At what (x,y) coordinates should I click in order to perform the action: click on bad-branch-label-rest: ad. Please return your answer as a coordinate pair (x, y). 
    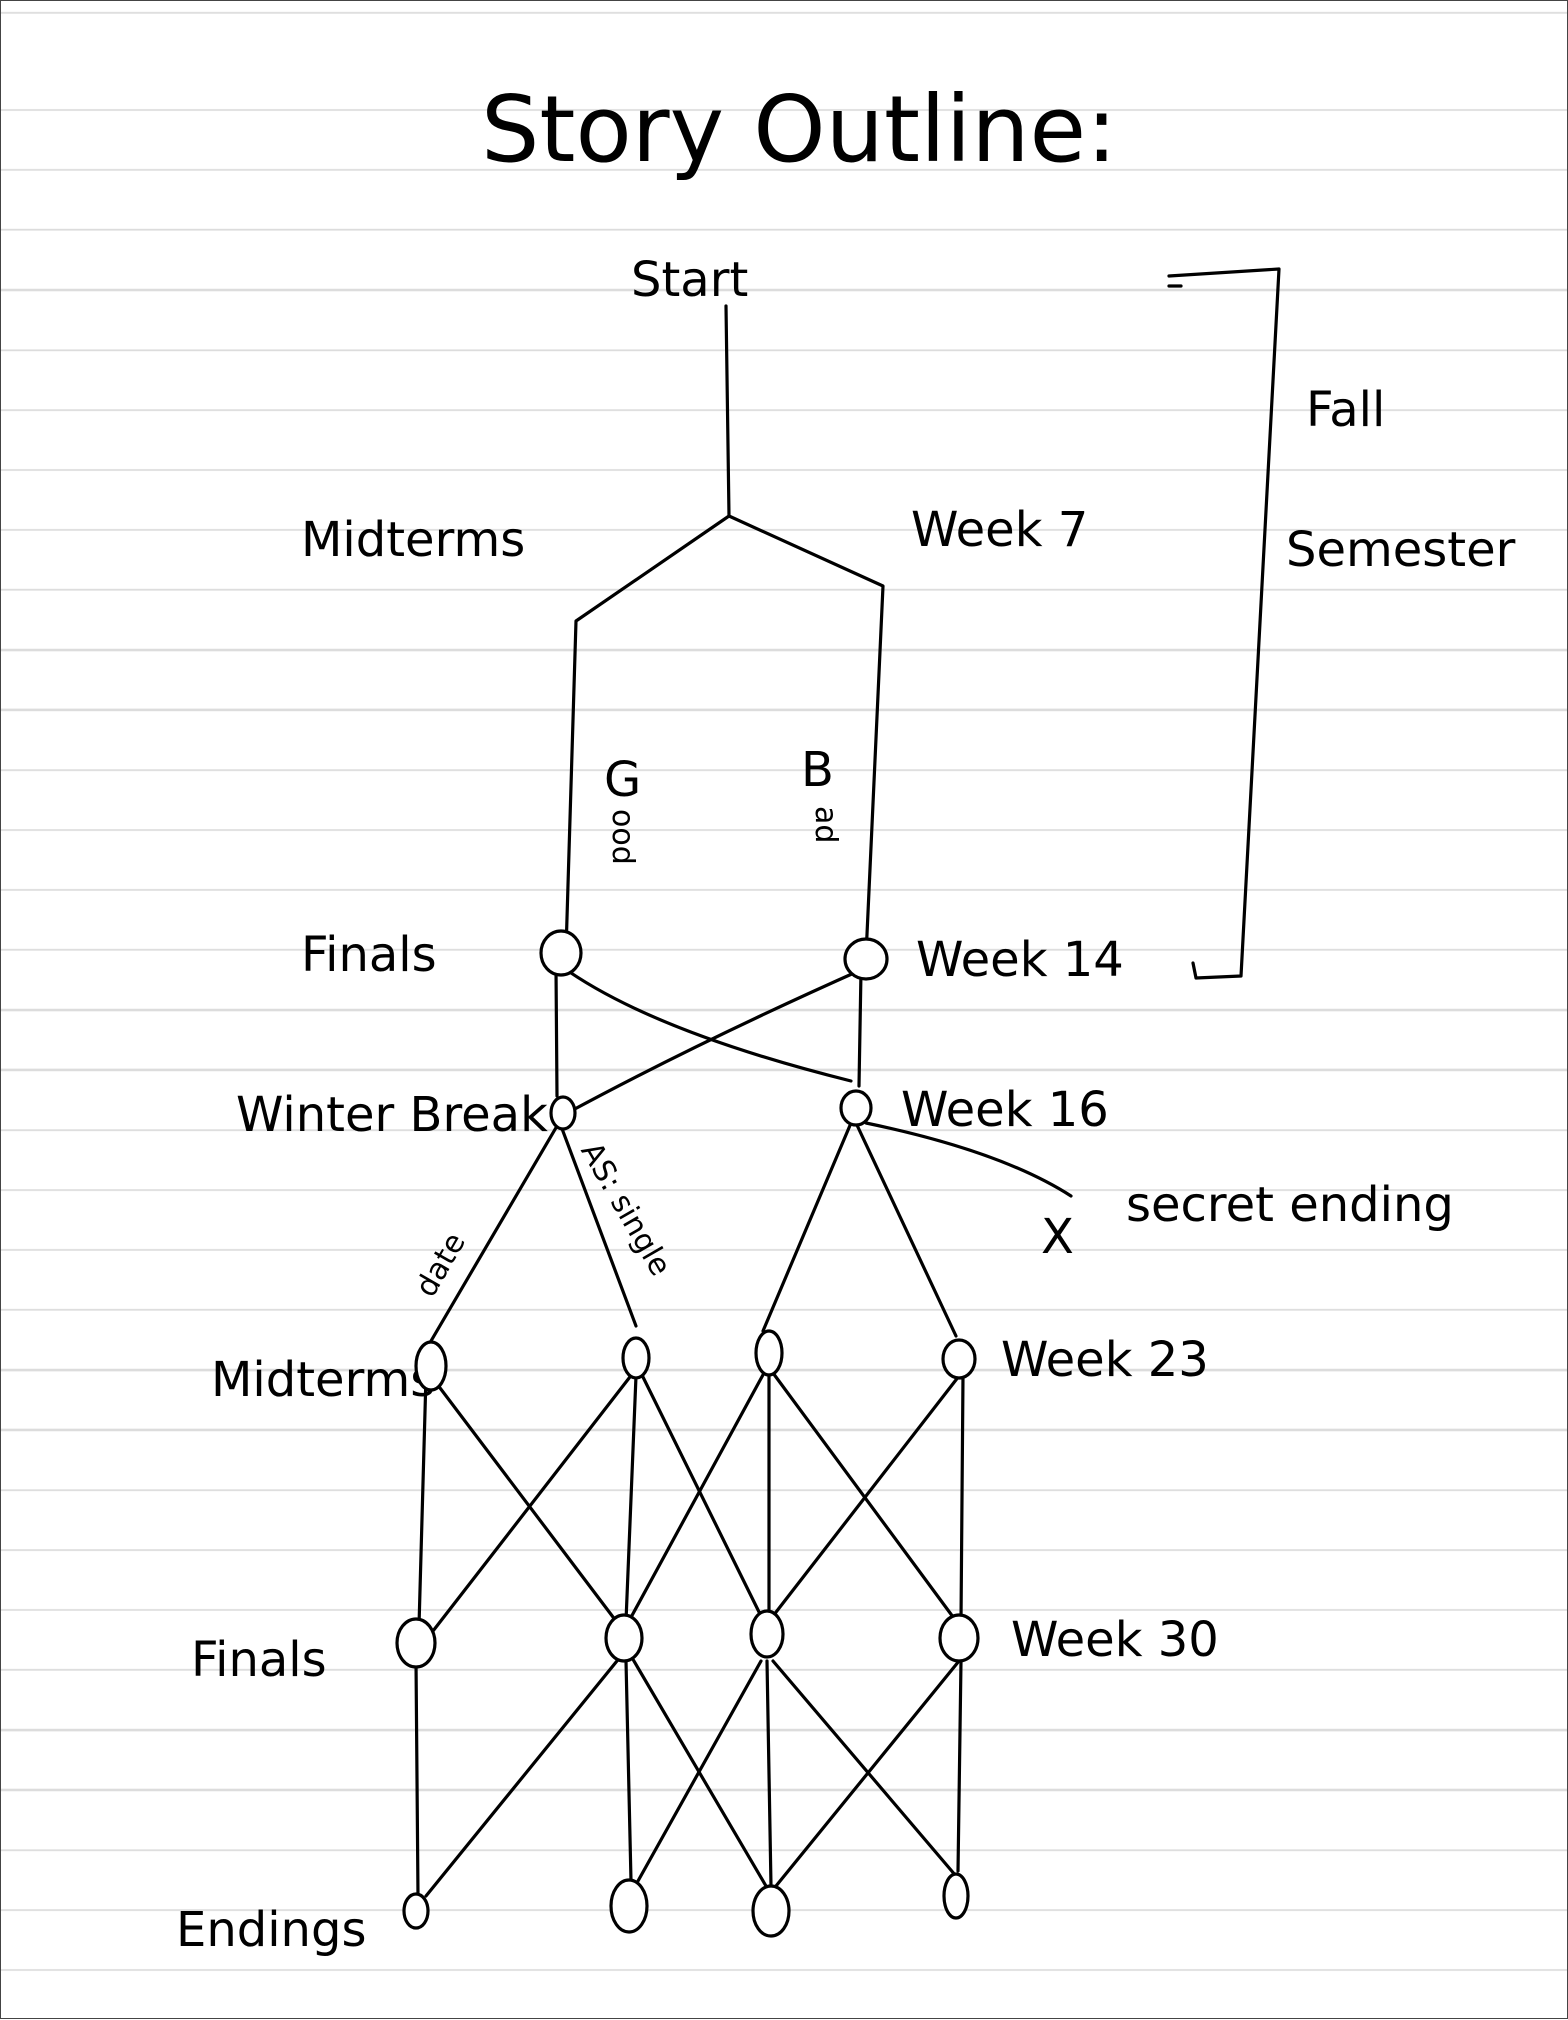
    Looking at the image, I should click on (825, 824).